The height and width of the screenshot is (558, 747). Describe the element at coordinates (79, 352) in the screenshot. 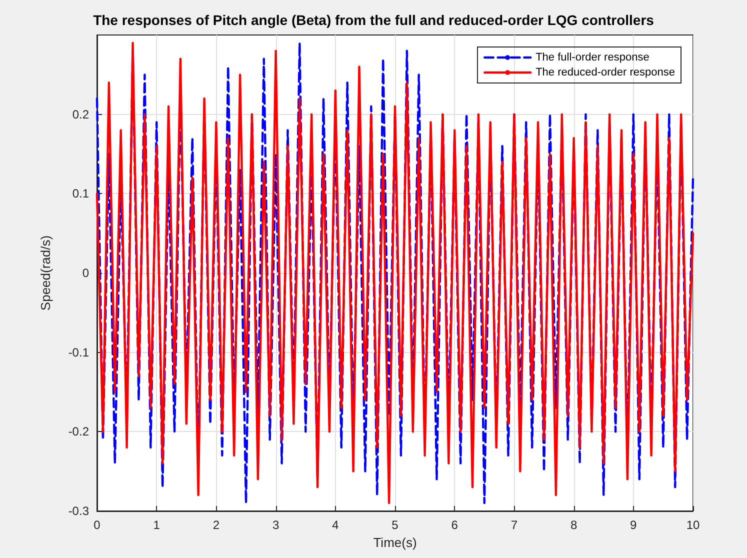

I see `y-tick-label: -0.1` at that location.